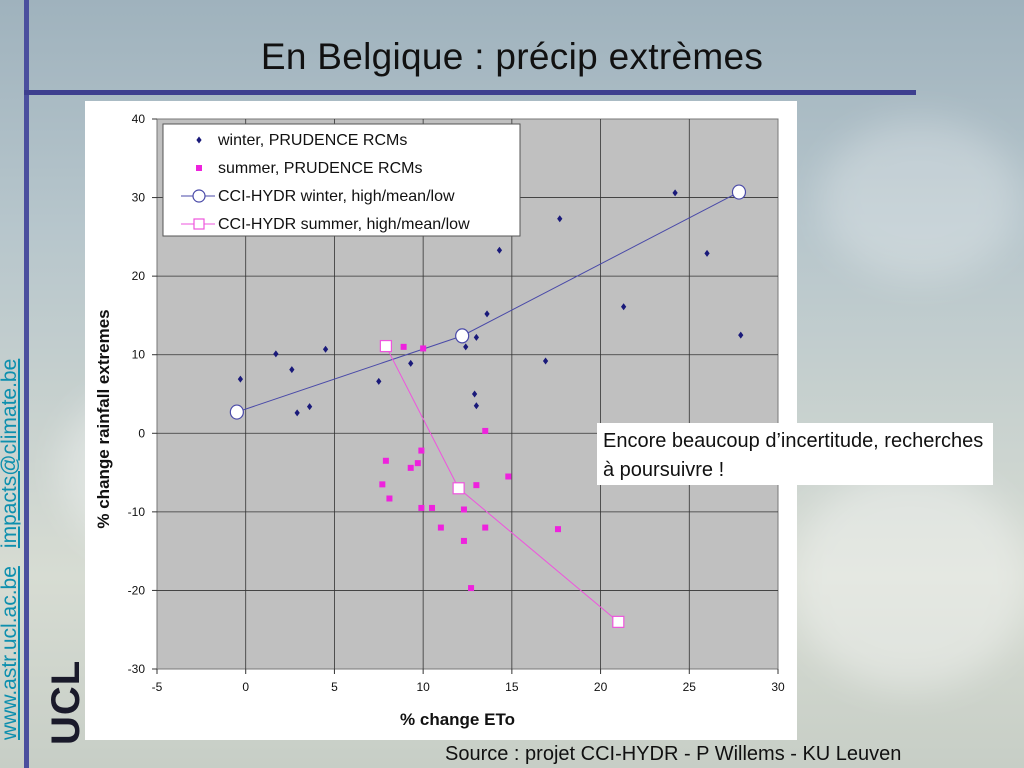  I want to click on x-tick-label: 20, so click(601, 687).